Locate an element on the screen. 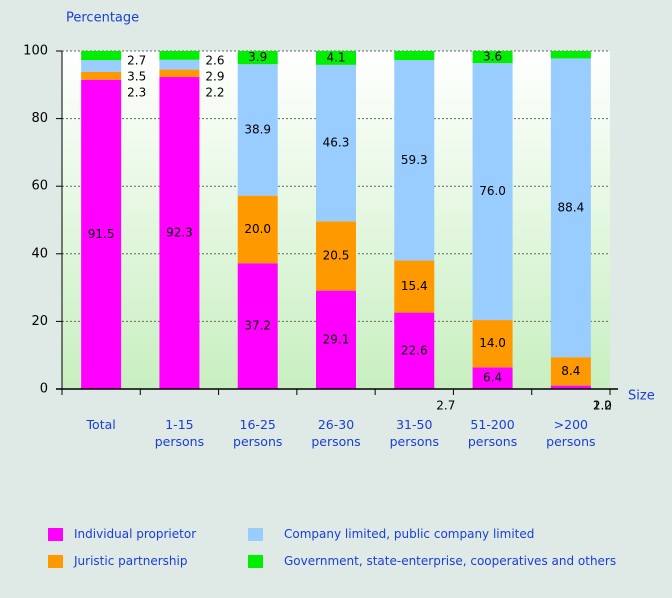 The height and width of the screenshot is (598, 672). x-tick-label: 31-50 persons is located at coordinates (414, 433).